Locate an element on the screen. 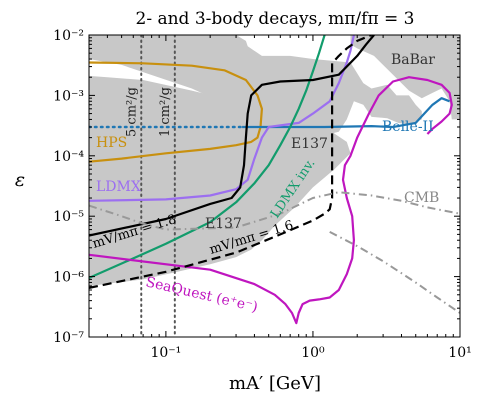  y-tick-label: 10⁻³ is located at coordinates (68, 96).